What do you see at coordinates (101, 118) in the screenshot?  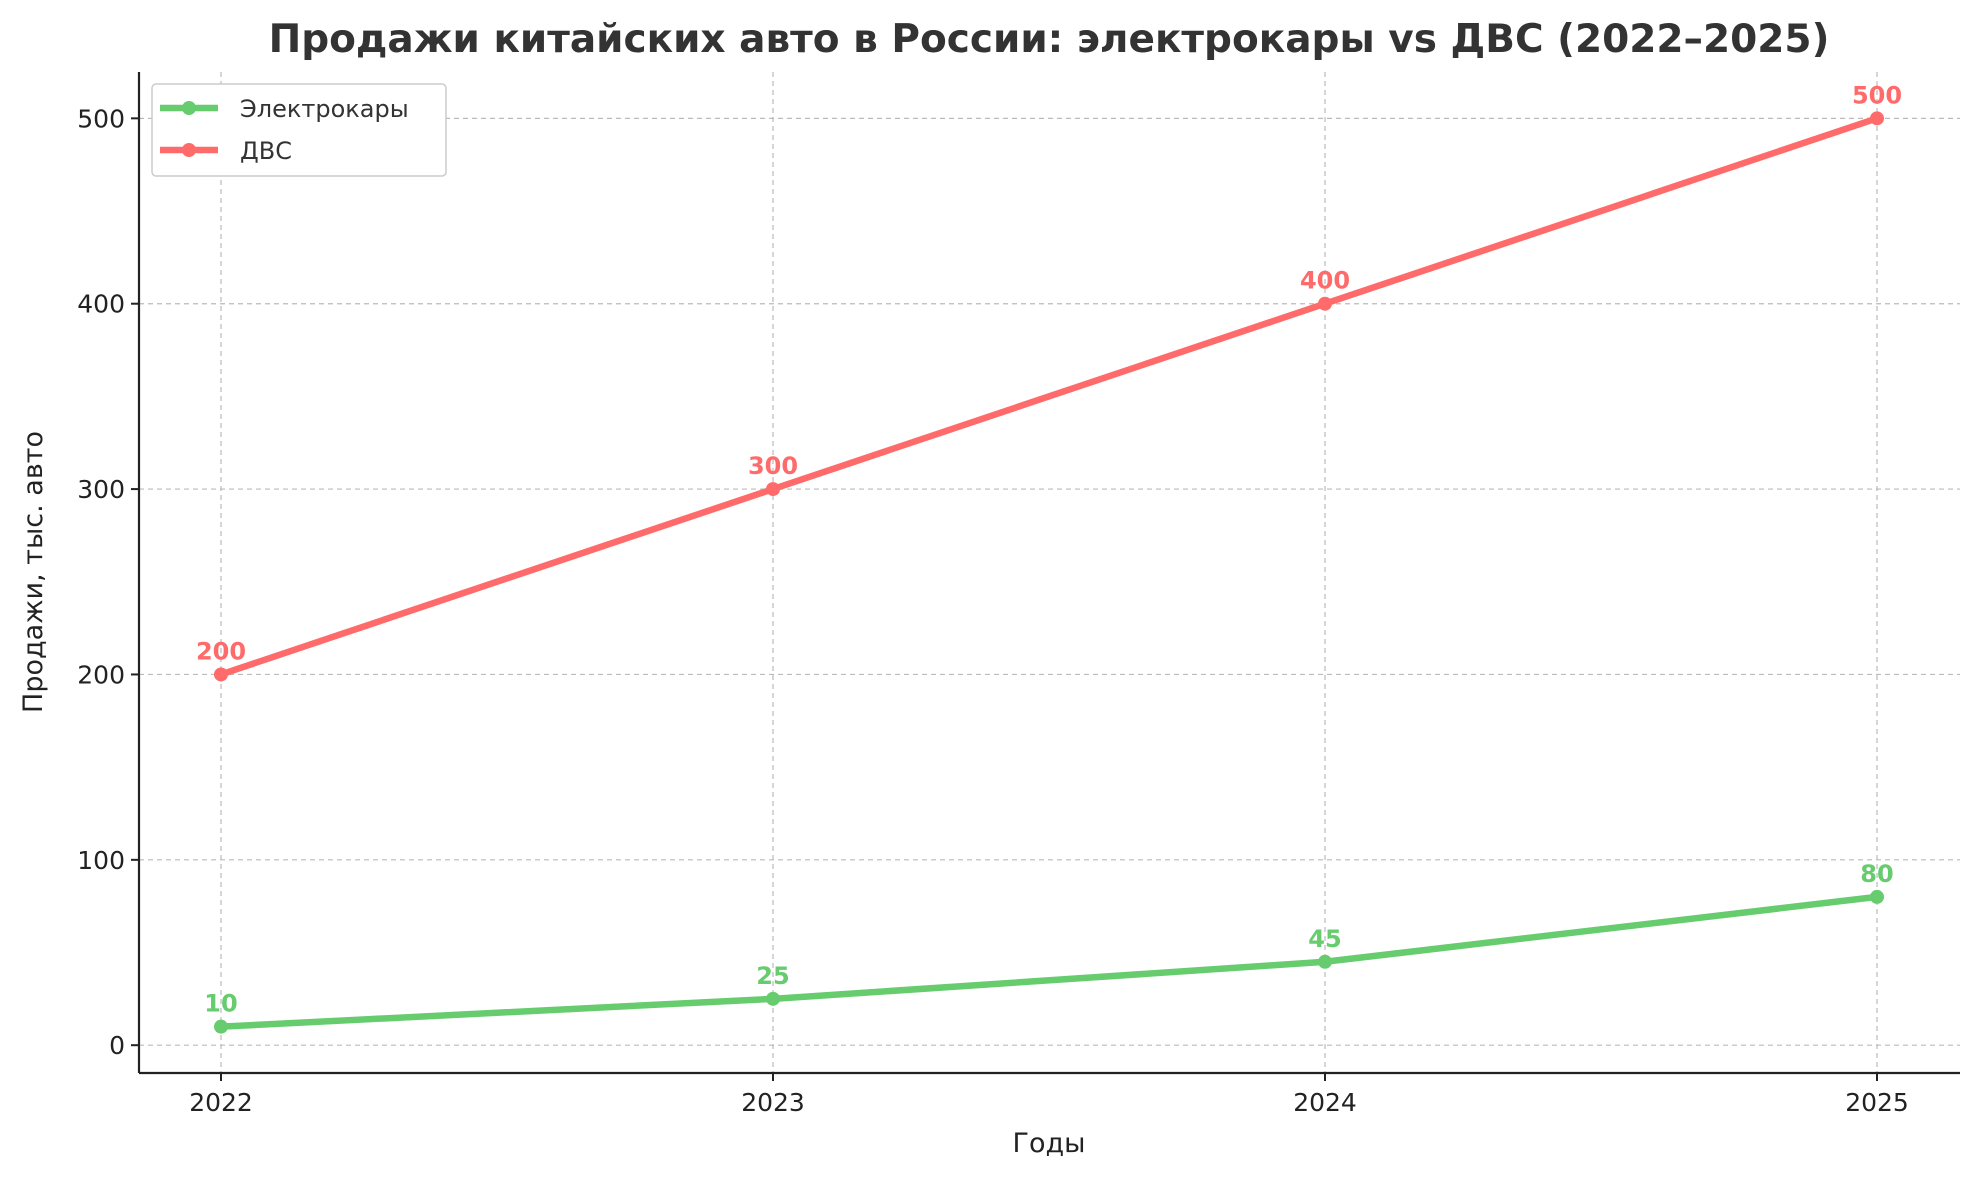 I see `y-tick-label: 500` at bounding box center [101, 118].